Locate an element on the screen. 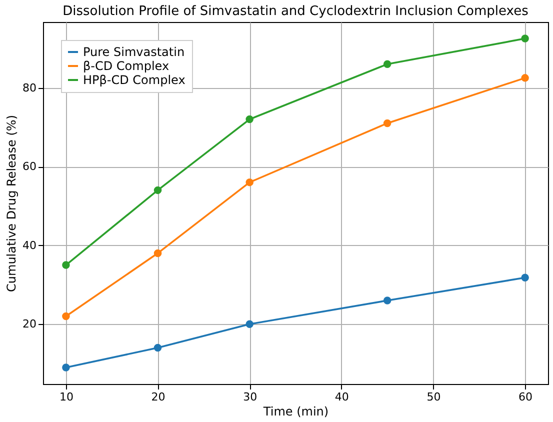 The image size is (553, 422). y-axis-title: Cumulative Drug Release (%) is located at coordinates (11, 203).